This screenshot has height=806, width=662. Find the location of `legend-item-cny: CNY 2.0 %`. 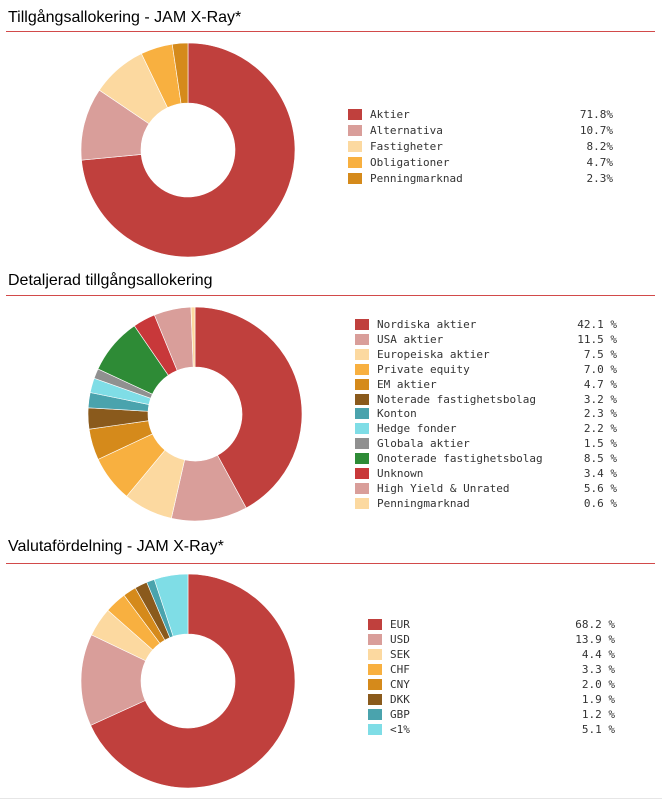

legend-item-cny: CNY 2.0 % is located at coordinates (491, 685).